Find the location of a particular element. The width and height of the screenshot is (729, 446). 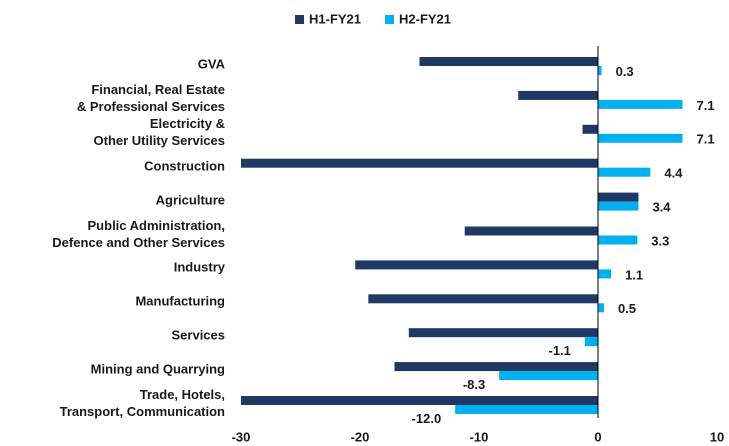

category-label: Agriculture is located at coordinates (190, 200).